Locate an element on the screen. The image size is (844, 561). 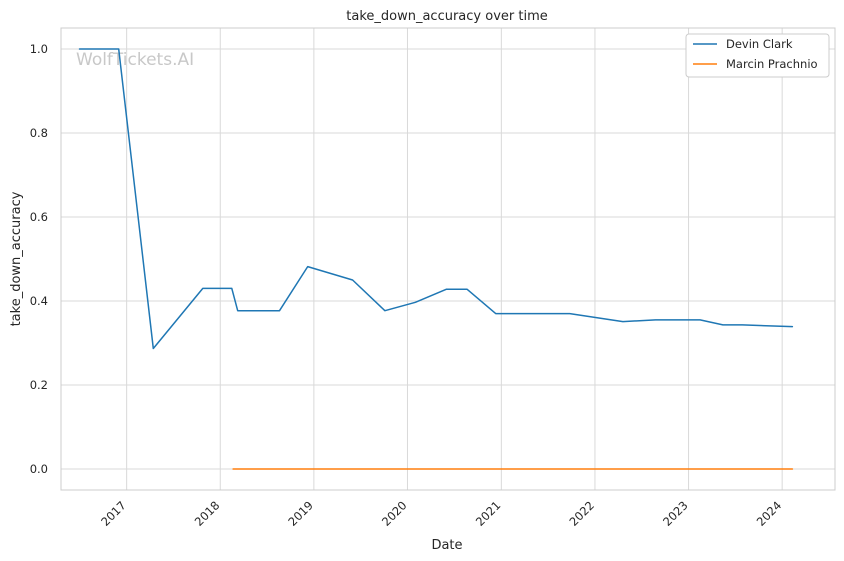
x-axis-label: Date is located at coordinates (446, 545).